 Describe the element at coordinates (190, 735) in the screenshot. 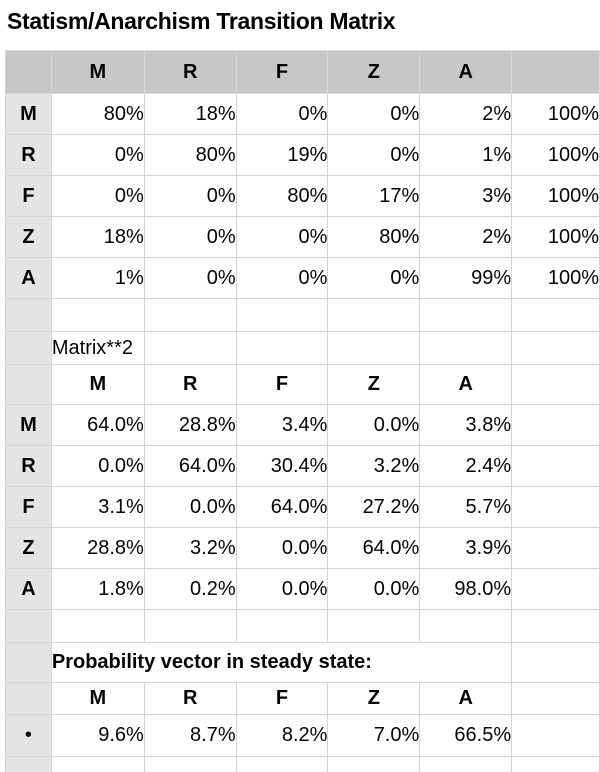

I see `steady-state-cell: 8.7%` at that location.